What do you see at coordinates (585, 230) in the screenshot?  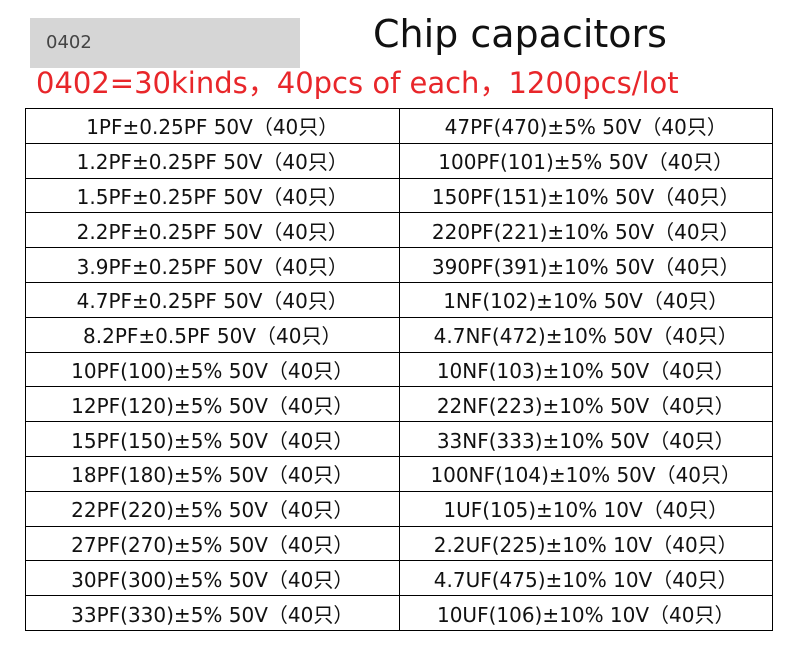 I see `table-cell: 220PF(221)±10% 50V（40只）` at bounding box center [585, 230].